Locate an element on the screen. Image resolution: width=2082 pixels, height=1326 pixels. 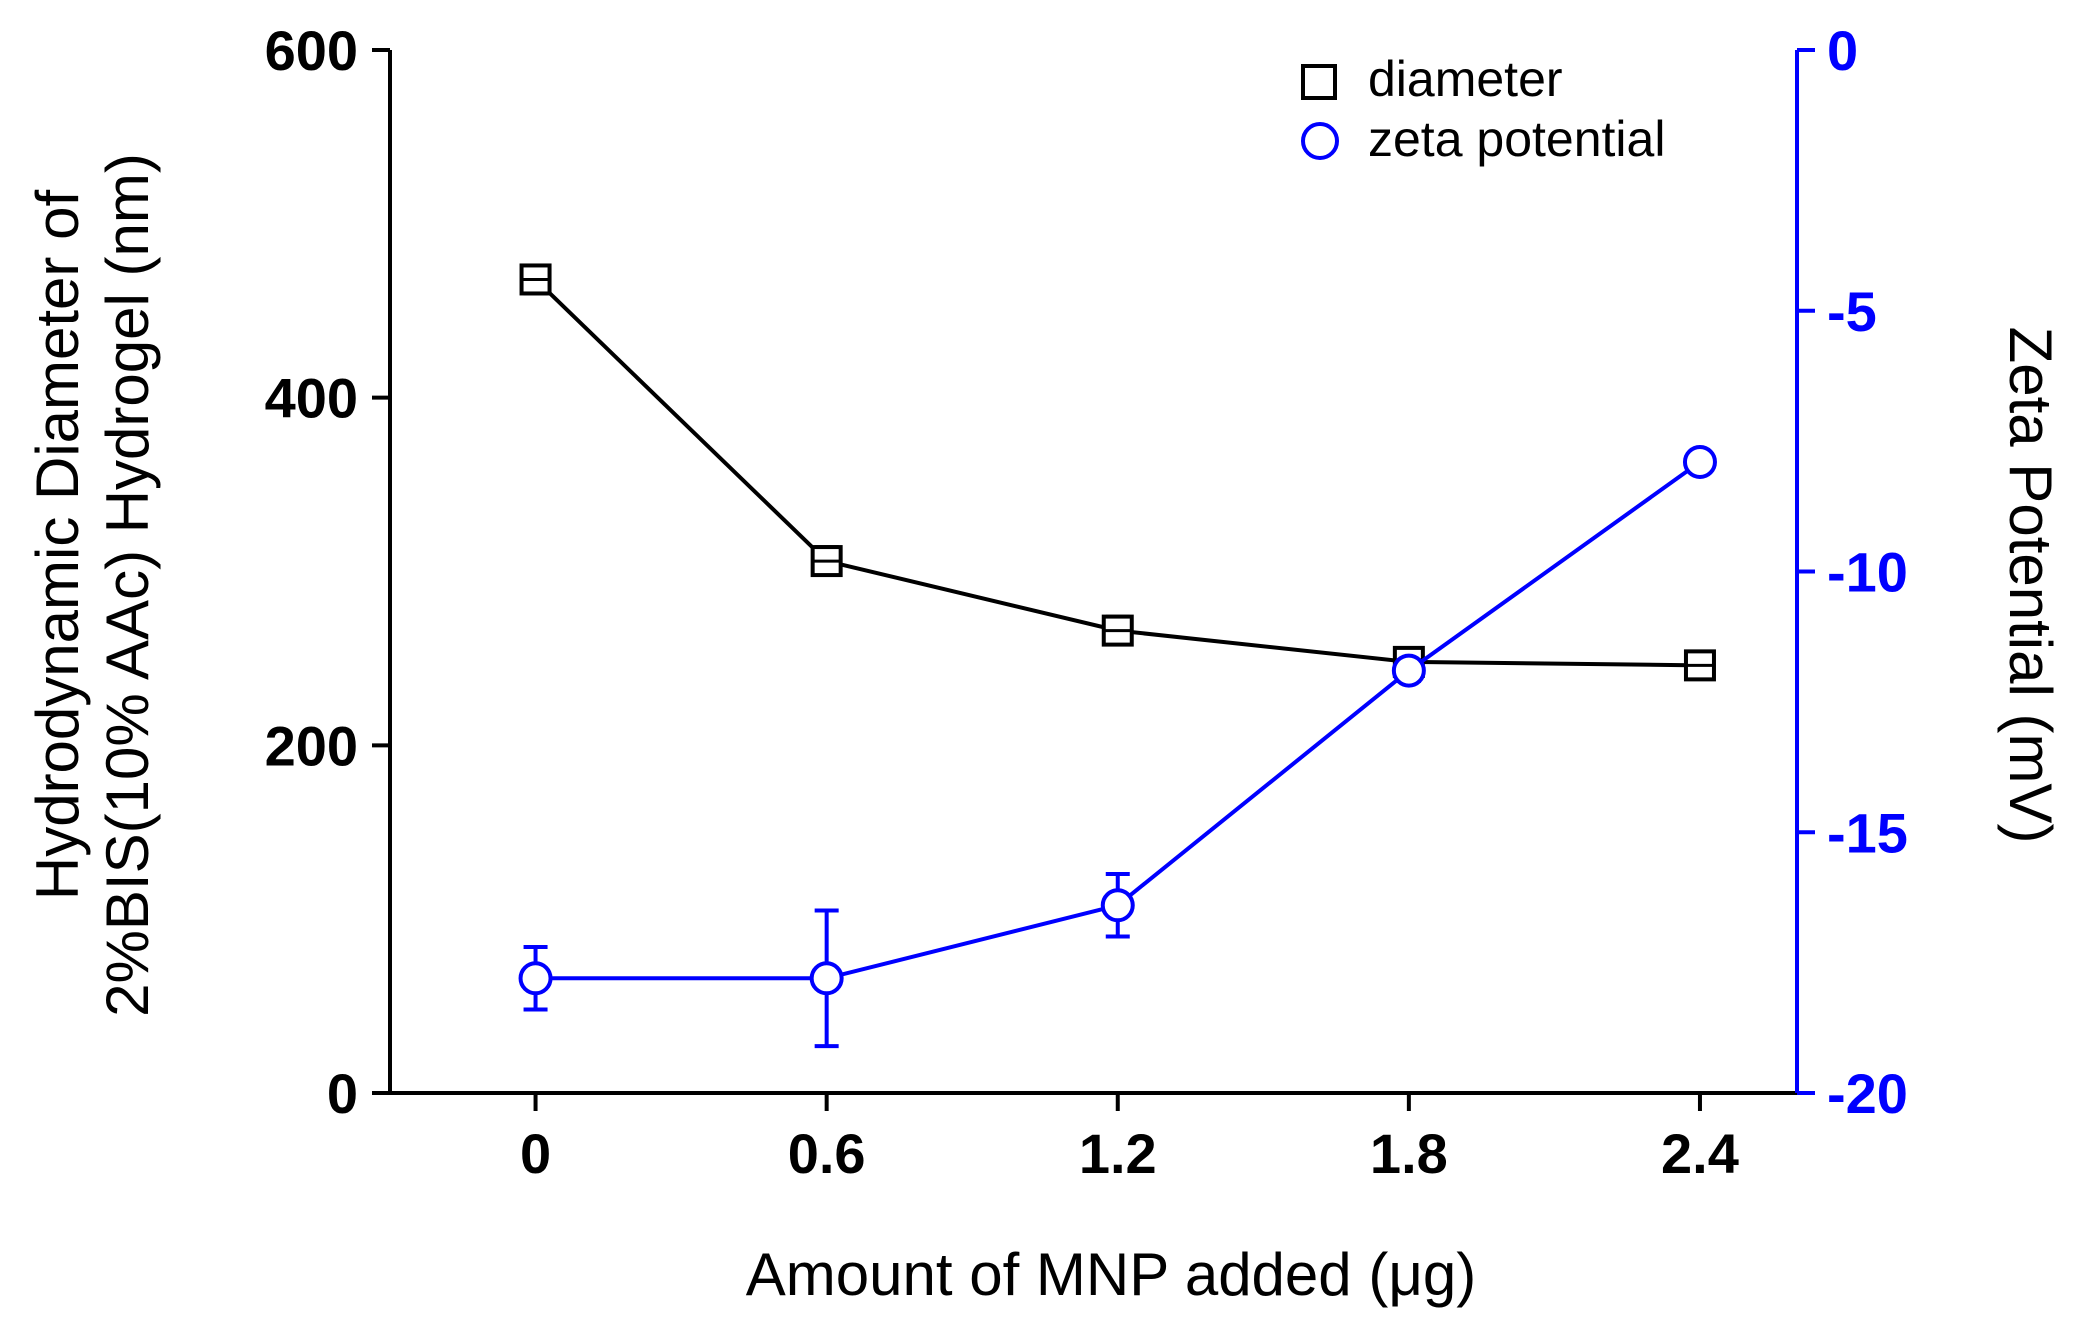
x-tick-label: 1.8 is located at coordinates (1409, 1153).